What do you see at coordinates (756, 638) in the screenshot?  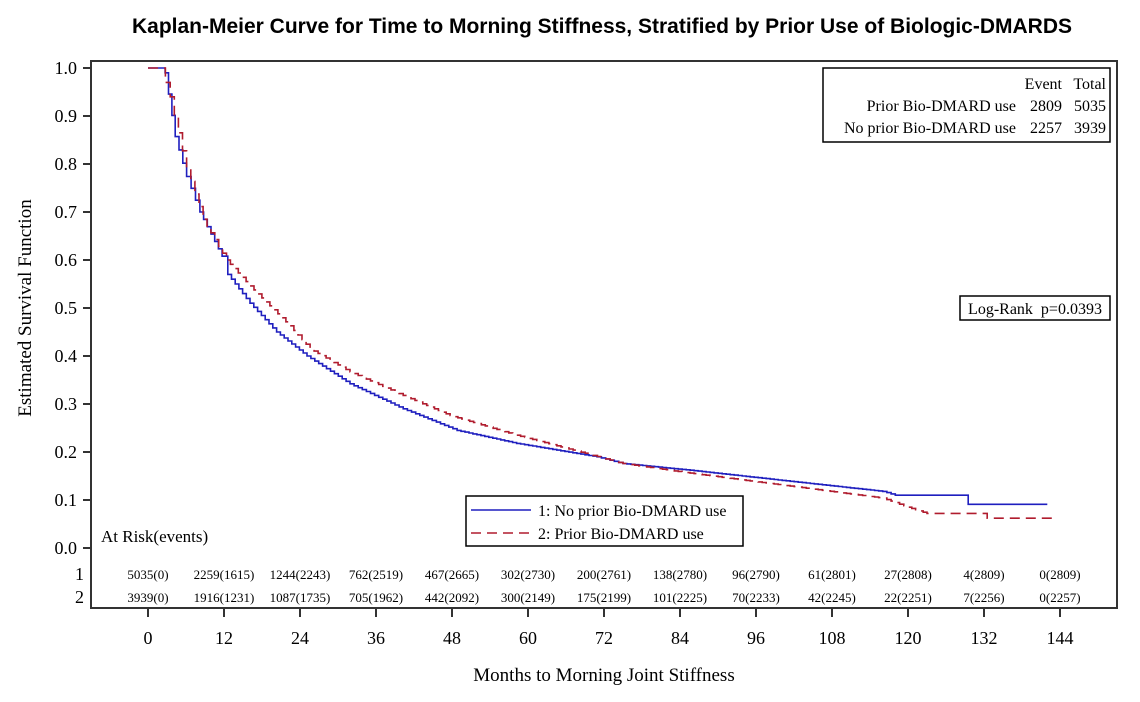 I see `x-tick-label: 96` at bounding box center [756, 638].